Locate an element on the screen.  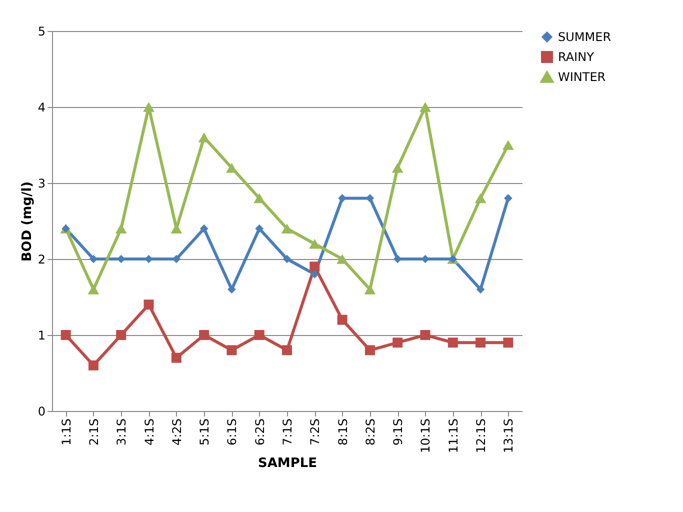
x-tick-label: 7:1S is located at coordinates (287, 432).